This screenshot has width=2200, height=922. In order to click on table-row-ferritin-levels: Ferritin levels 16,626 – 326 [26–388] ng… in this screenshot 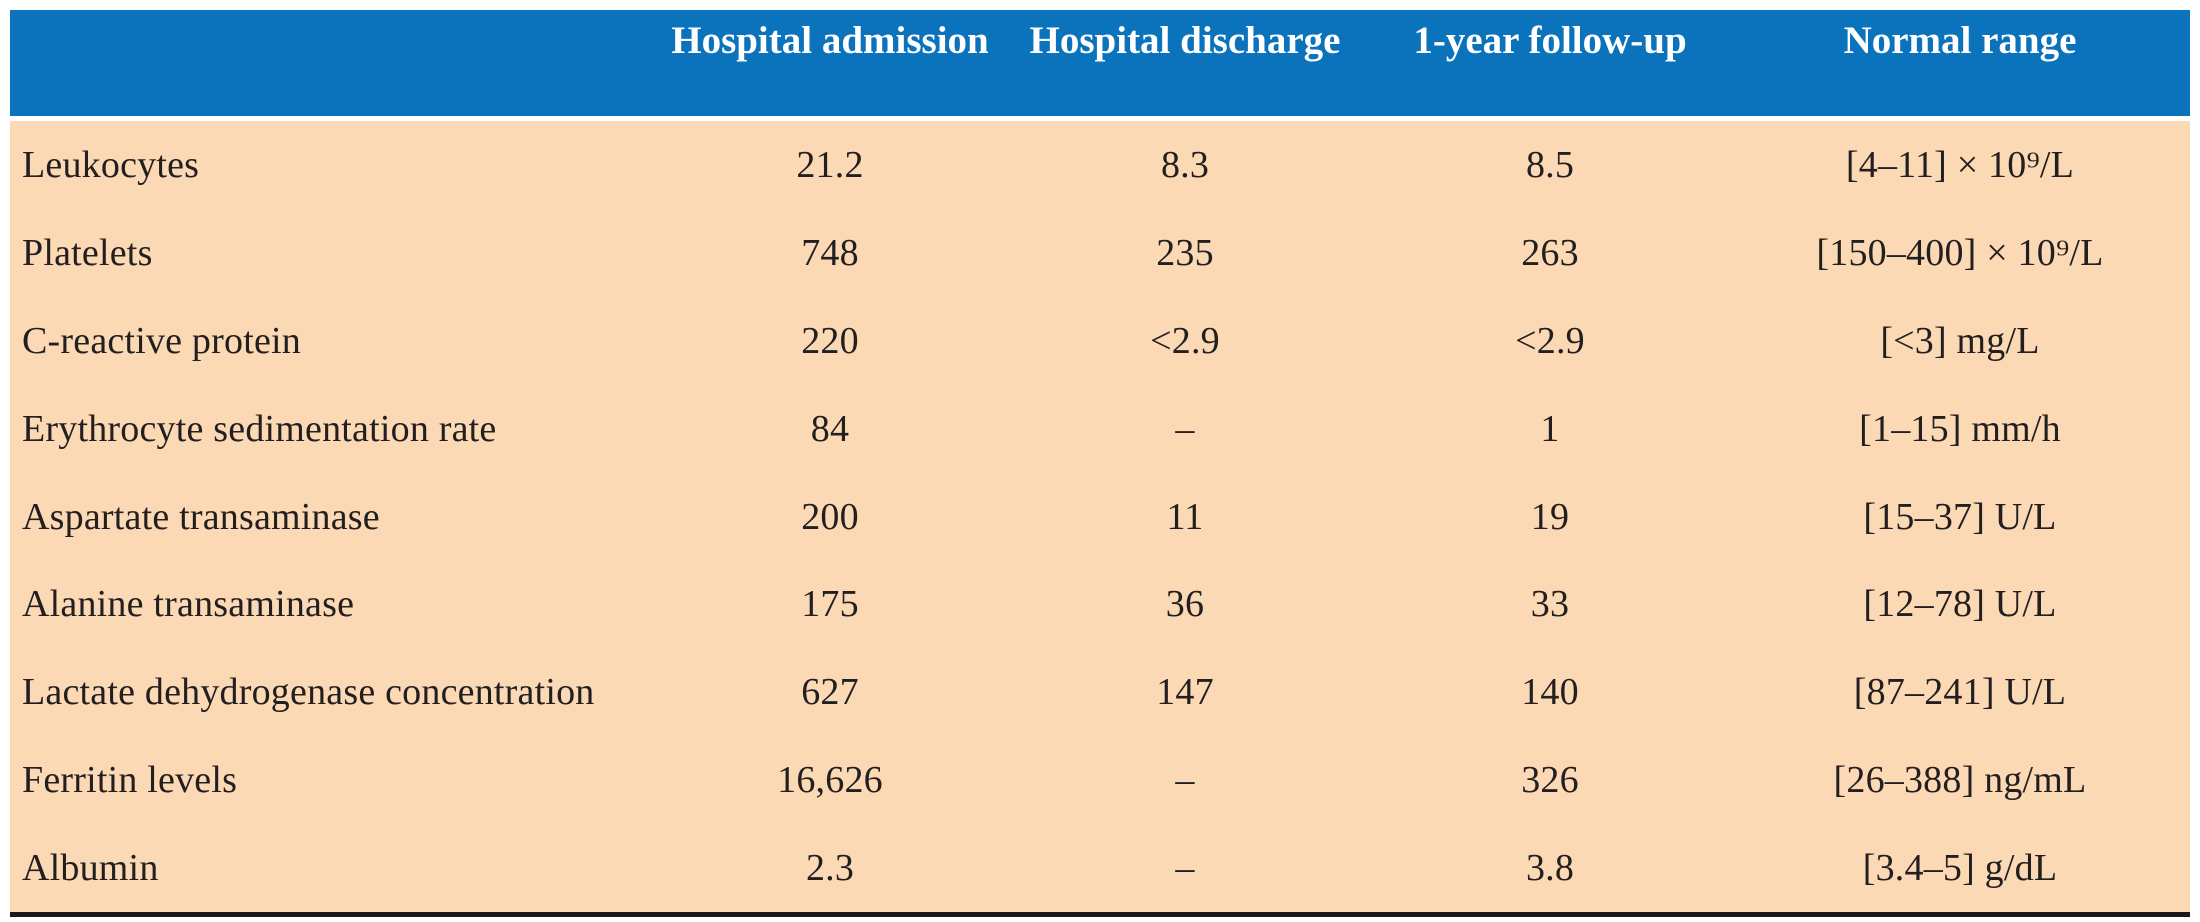, I will do `click(1100, 780)`.